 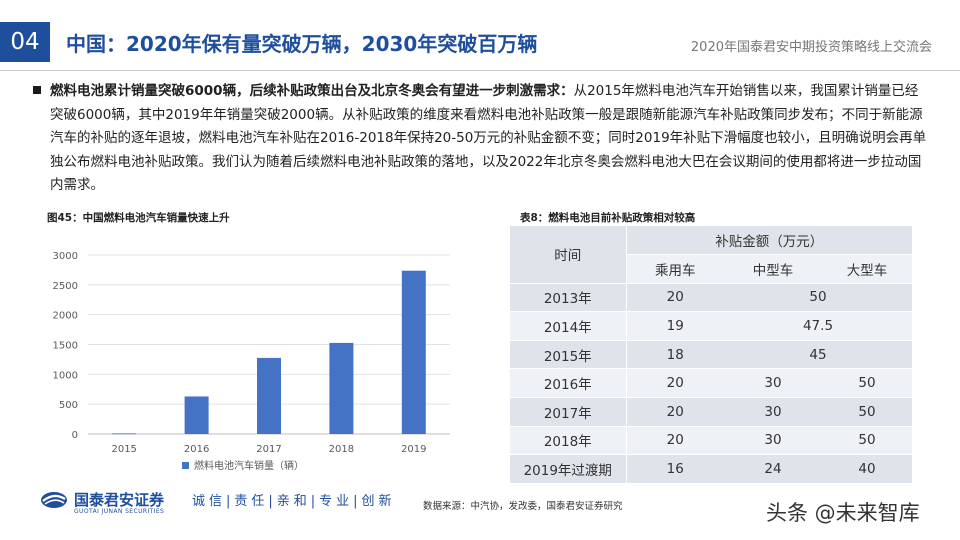 What do you see at coordinates (480, 70) in the screenshot?
I see `header-divider` at bounding box center [480, 70].